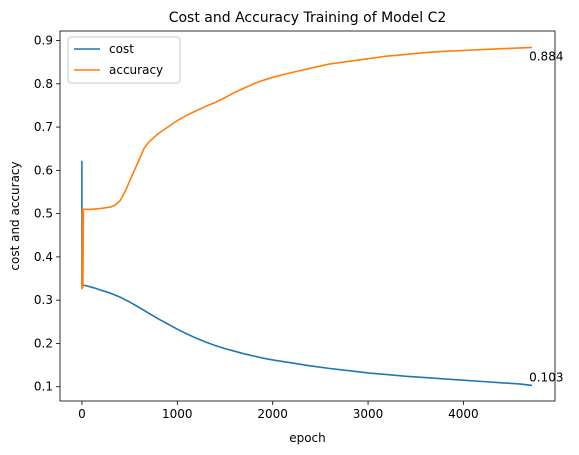  Describe the element at coordinates (43, 257) in the screenshot. I see `y-tick-label: 0.4` at that location.